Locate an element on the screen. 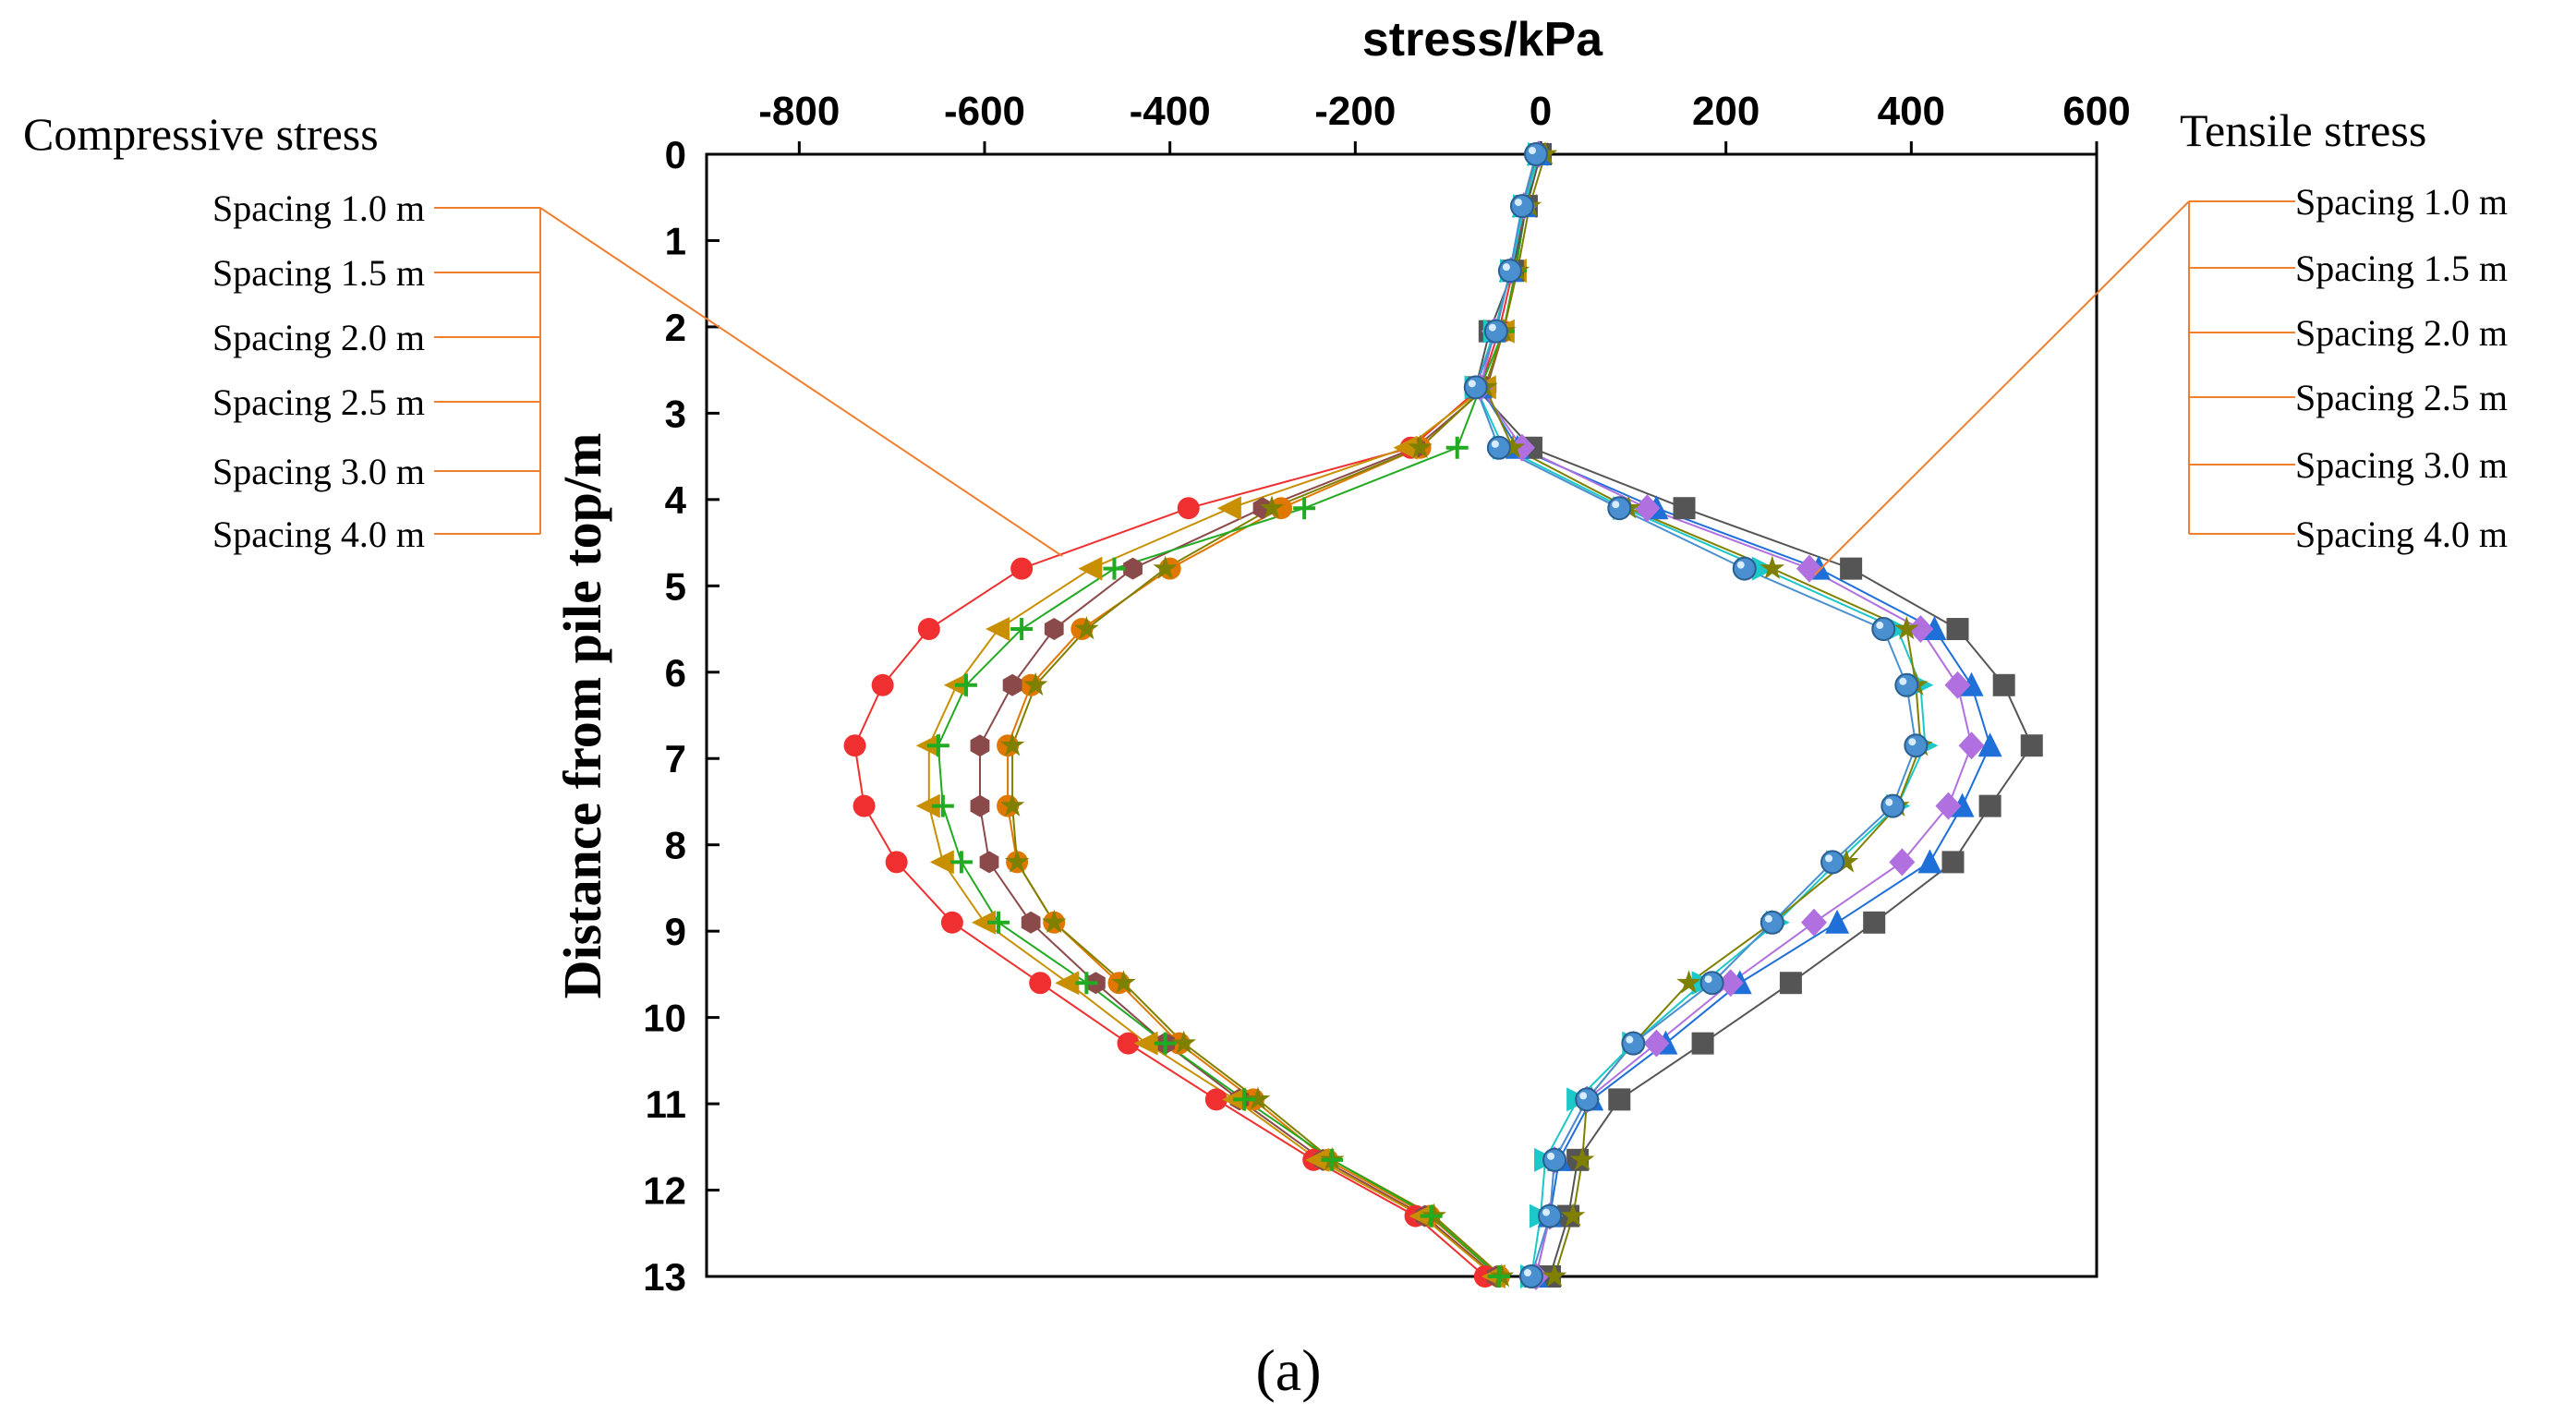 The height and width of the screenshot is (1427, 2576). y-tick-label: 1 is located at coordinates (675, 240).